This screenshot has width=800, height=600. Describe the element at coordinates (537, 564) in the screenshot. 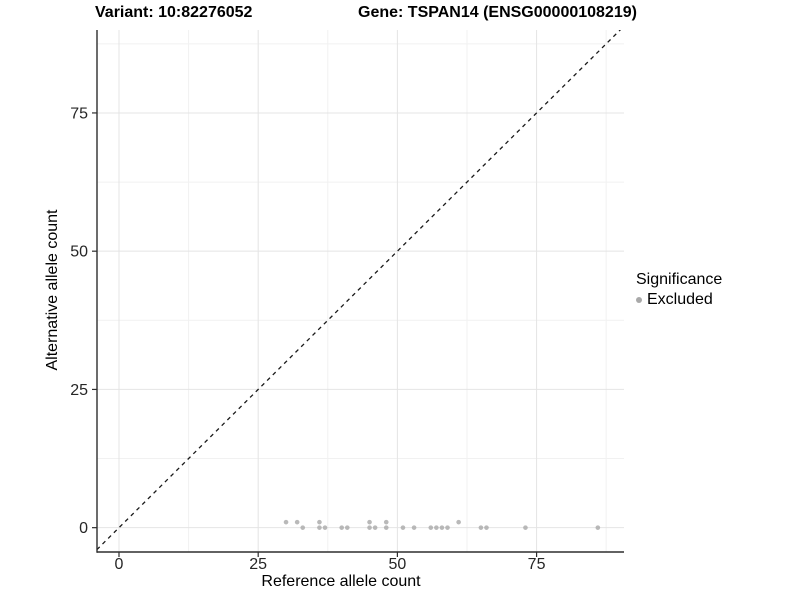

I see `x-tick-label: 75` at that location.